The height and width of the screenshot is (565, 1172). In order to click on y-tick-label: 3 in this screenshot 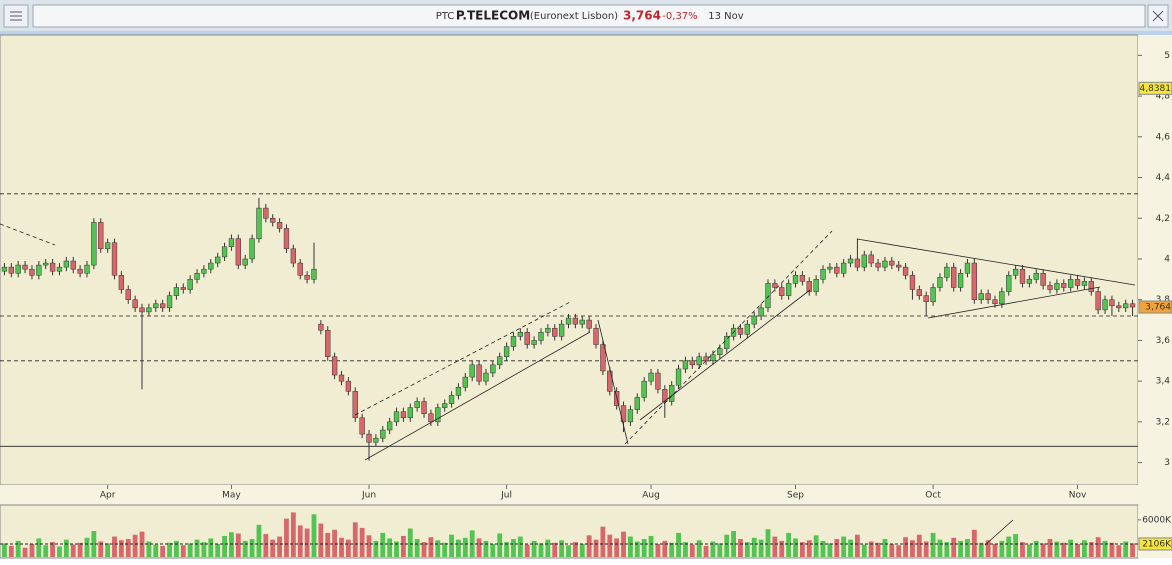, I will do `click(1167, 463)`.